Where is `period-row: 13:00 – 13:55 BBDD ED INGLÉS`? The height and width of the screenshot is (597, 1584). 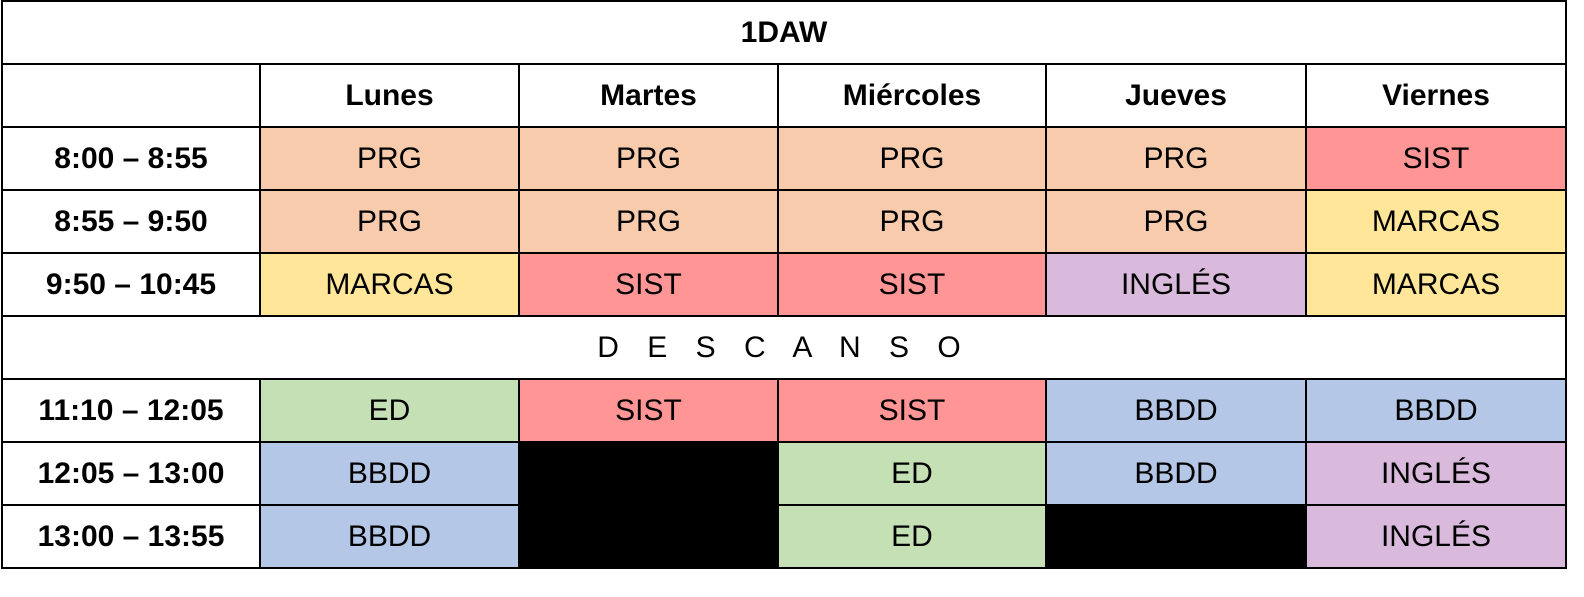 period-row: 13:00 – 13:55 BBDD ED INGLÉS is located at coordinates (784, 536).